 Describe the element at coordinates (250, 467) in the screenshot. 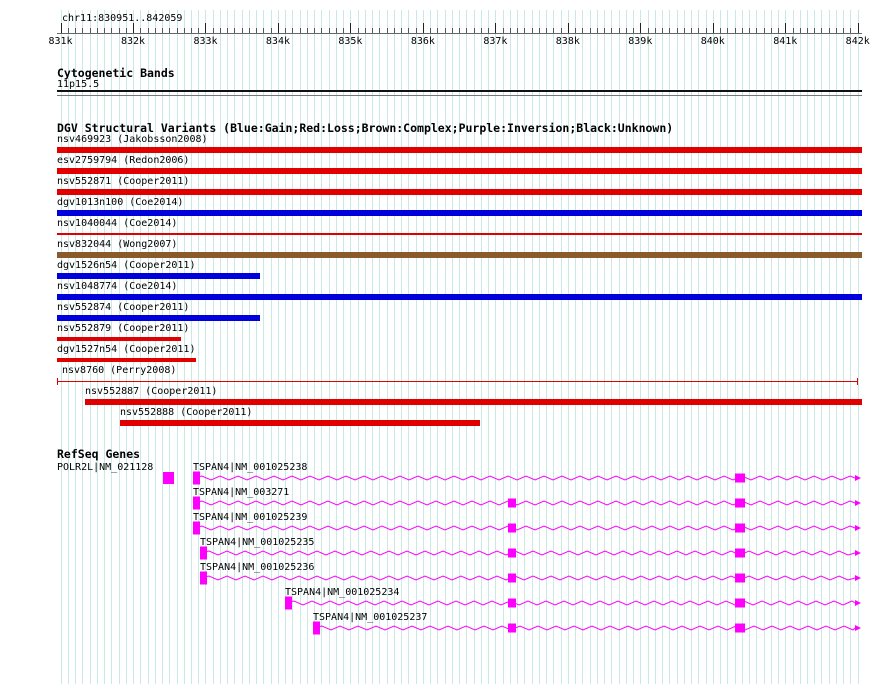

I see `gene-label: TSPAN4|NM_001025238` at that location.